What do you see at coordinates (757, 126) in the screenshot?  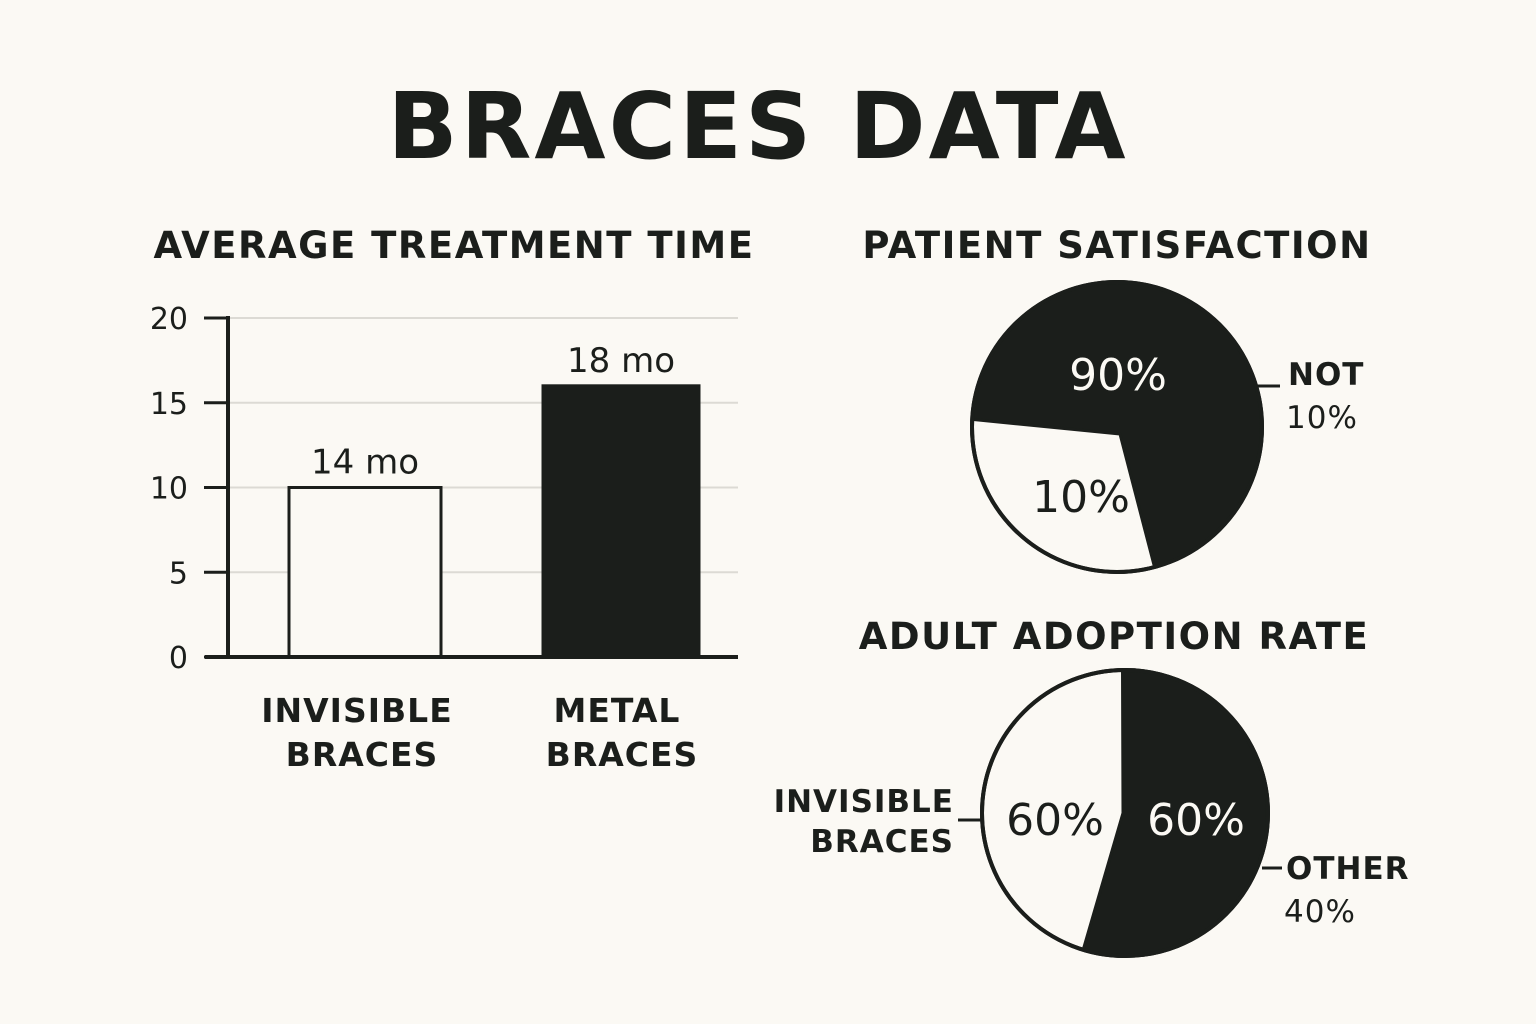 I see `main-title: BRACES DATA` at bounding box center [757, 126].